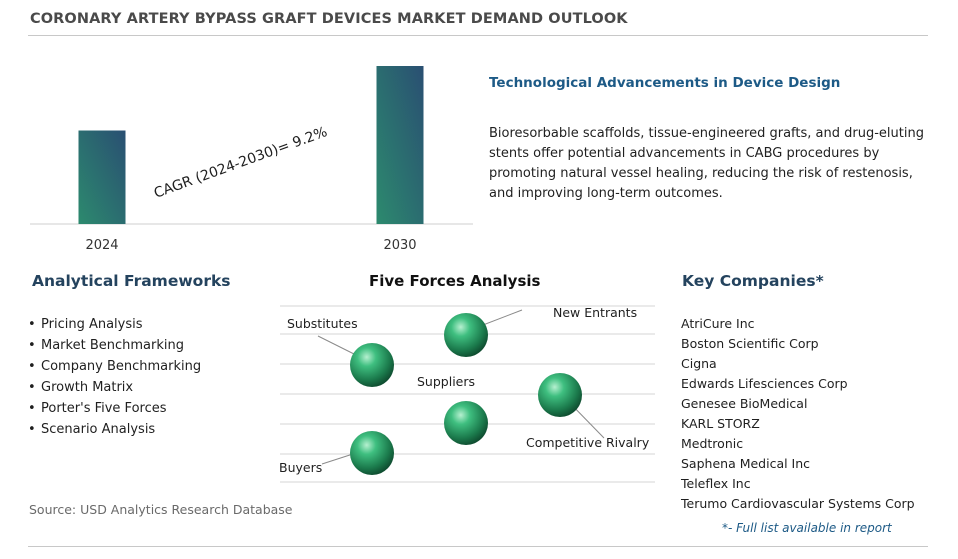 Image resolution: width=958 pixels, height=559 pixels. I want to click on list-item: Saphena Medical Inc, so click(746, 463).